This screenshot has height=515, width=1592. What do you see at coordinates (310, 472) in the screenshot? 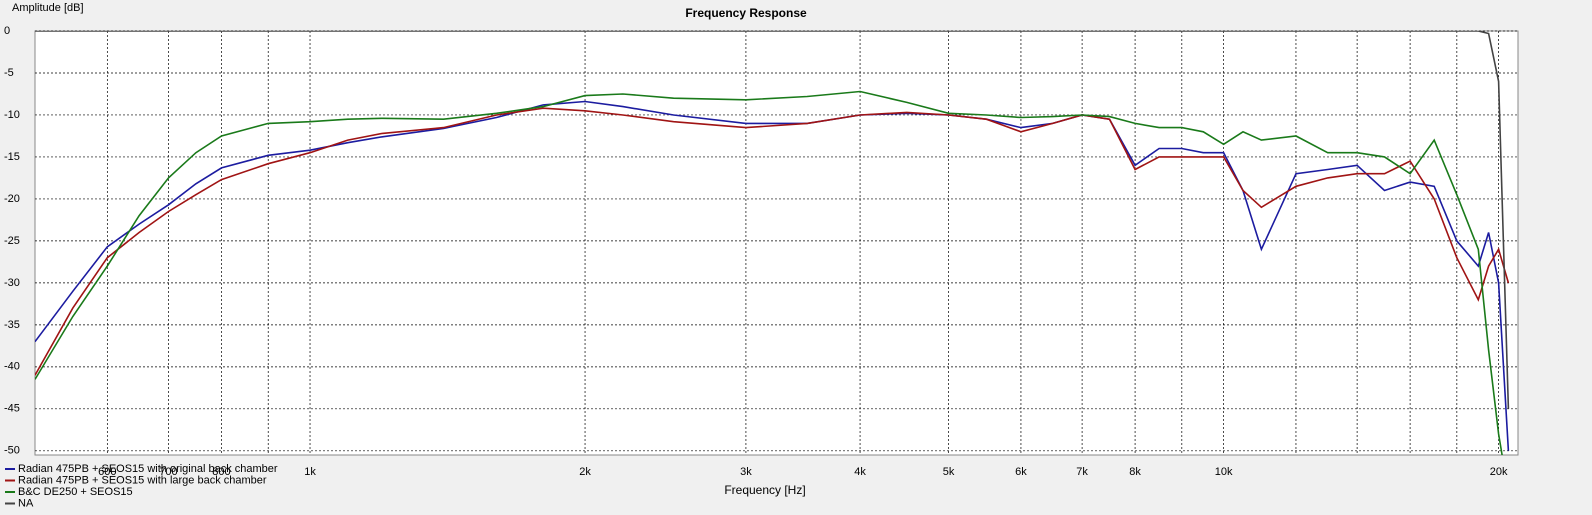
I see `x-tick-label: 1k` at bounding box center [310, 472].